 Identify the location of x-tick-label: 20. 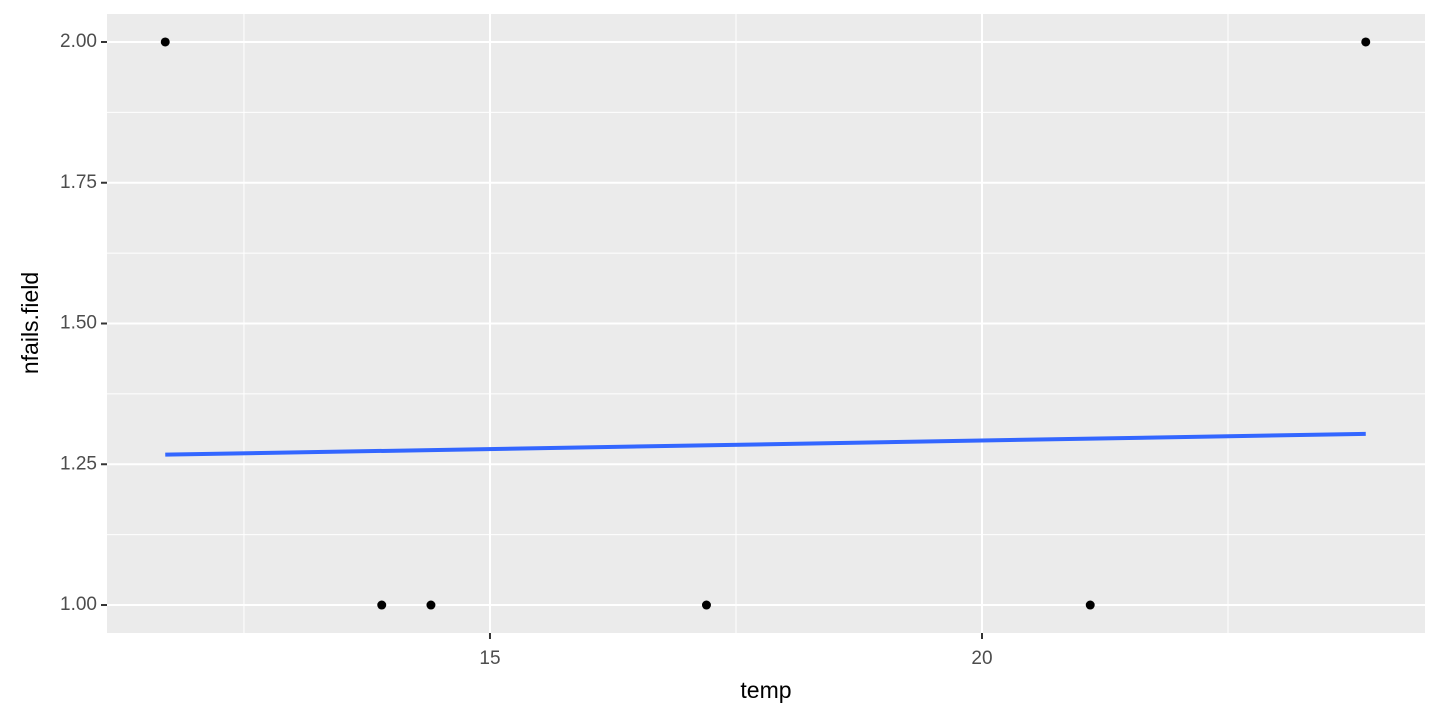
(981, 658).